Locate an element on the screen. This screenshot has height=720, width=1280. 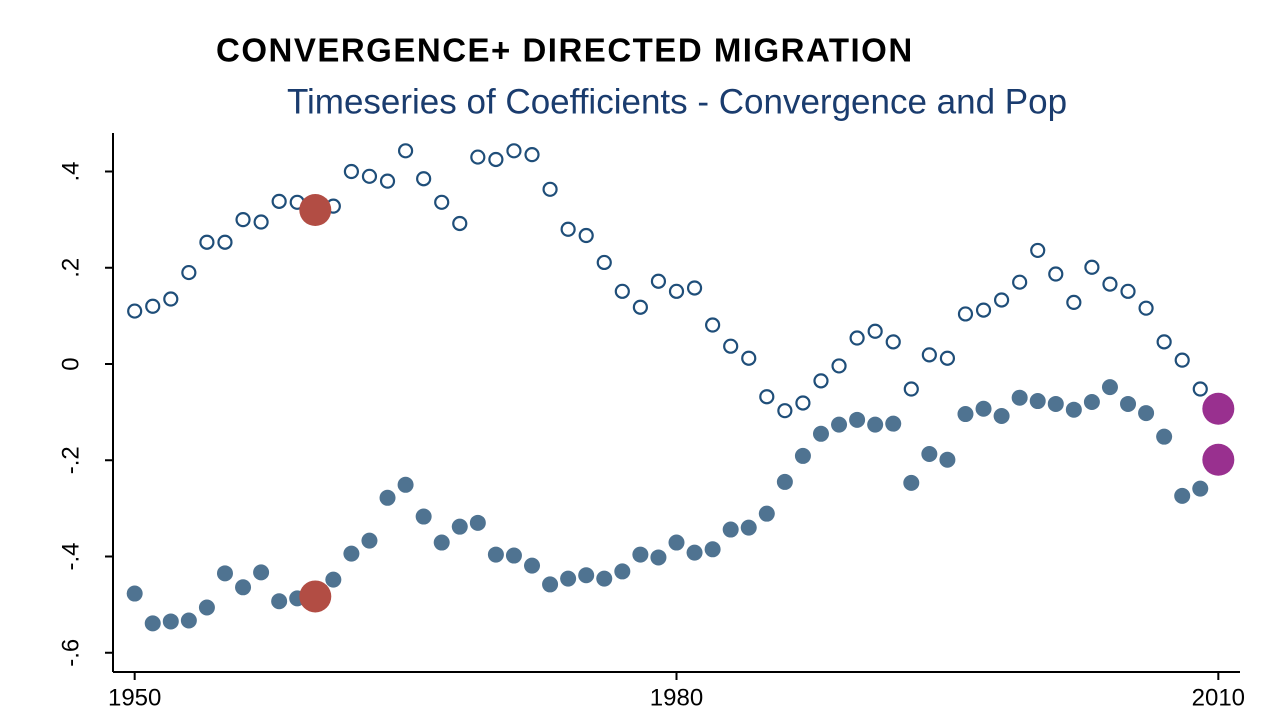
y-tick-label: .2 is located at coordinates (70, 268).